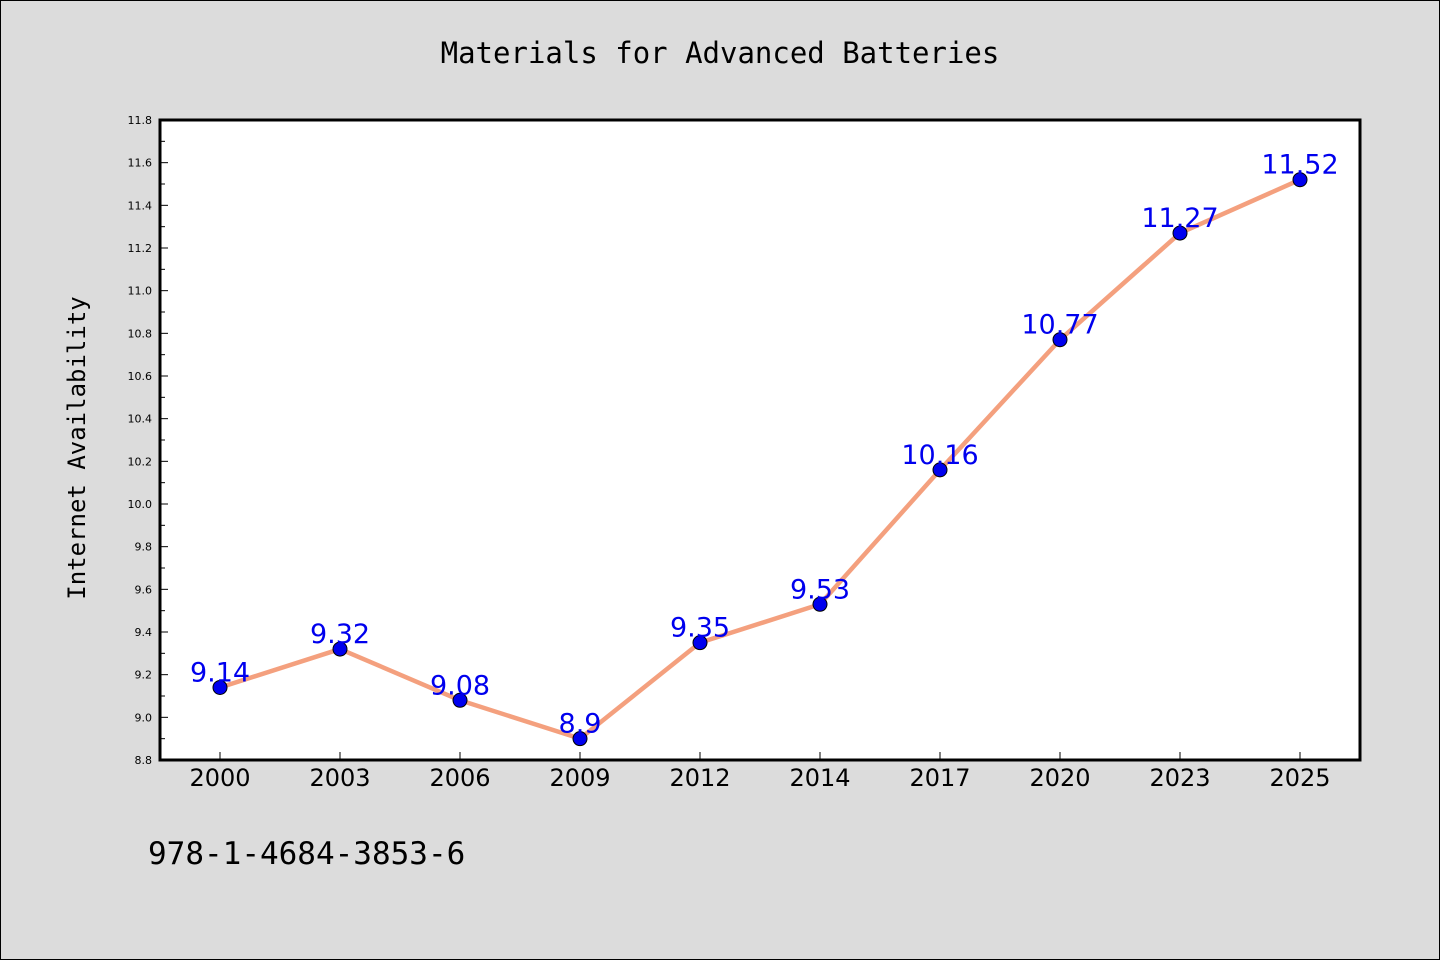 This screenshot has height=960, width=1440. I want to click on x-tick-label: 2020, so click(1059, 778).